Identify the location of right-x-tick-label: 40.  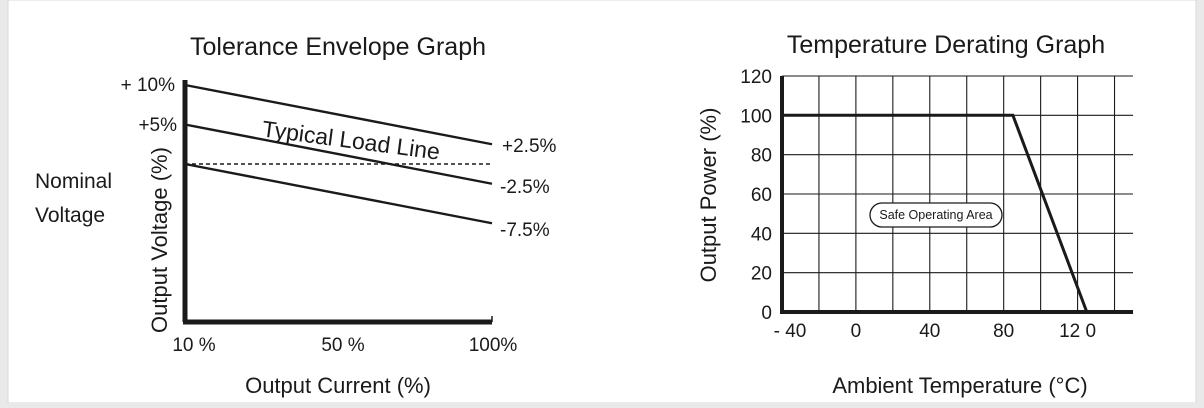
(929, 331).